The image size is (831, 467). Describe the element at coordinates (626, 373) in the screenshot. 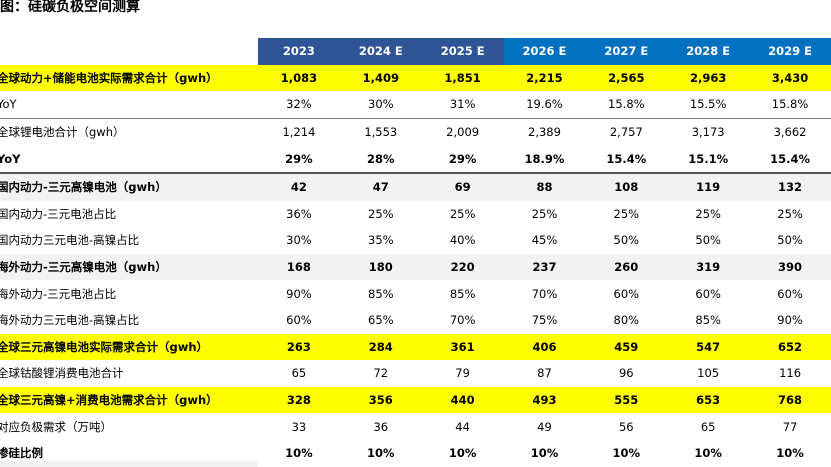

I see `table-cell: 96` at that location.